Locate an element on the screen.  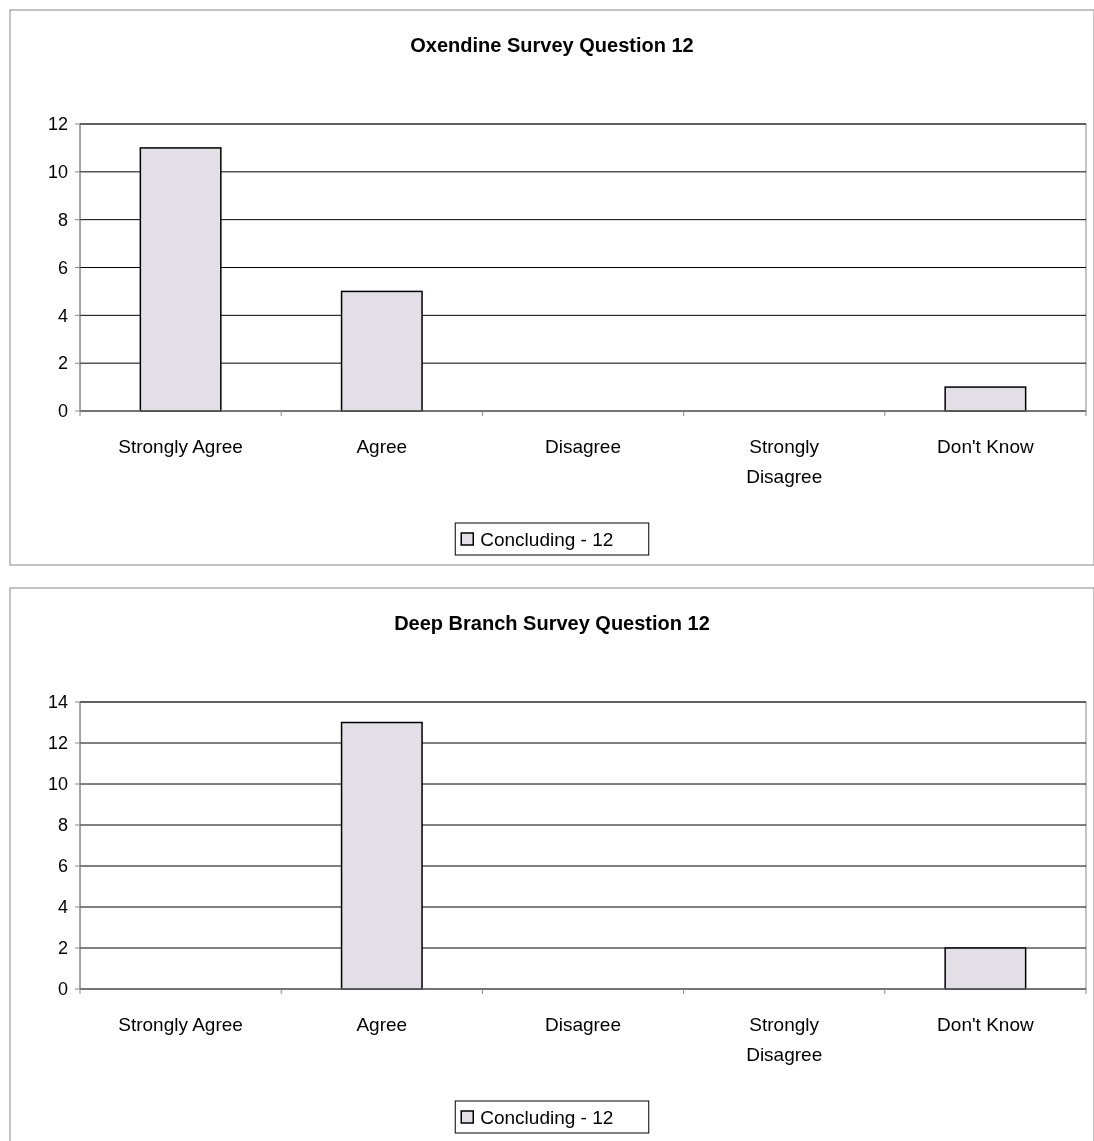
chart-title: Oxendine Survey Question 12 is located at coordinates (552, 45).